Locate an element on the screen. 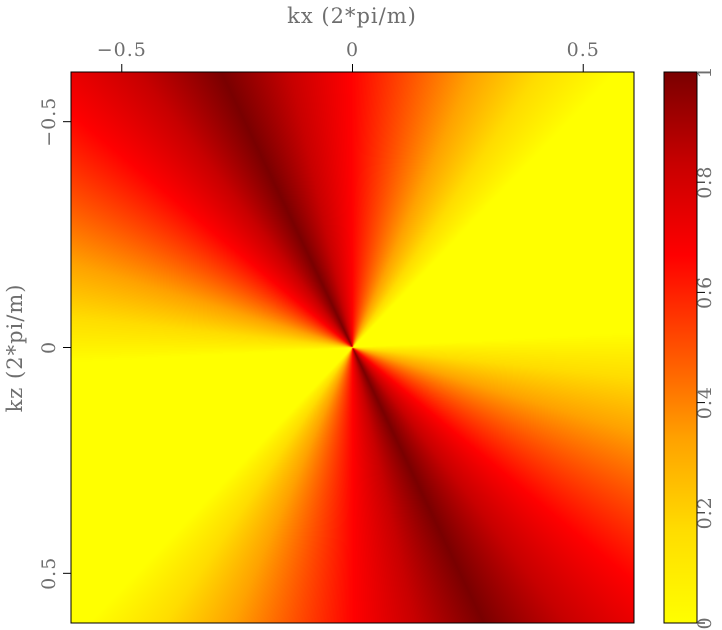  y-tick-label: 0.5 is located at coordinates (49, 573).